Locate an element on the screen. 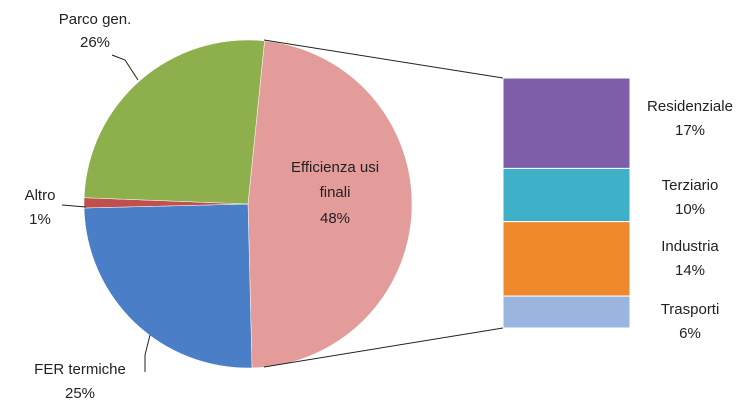 The image size is (749, 403). bar-label: Trasporti is located at coordinates (690, 309).